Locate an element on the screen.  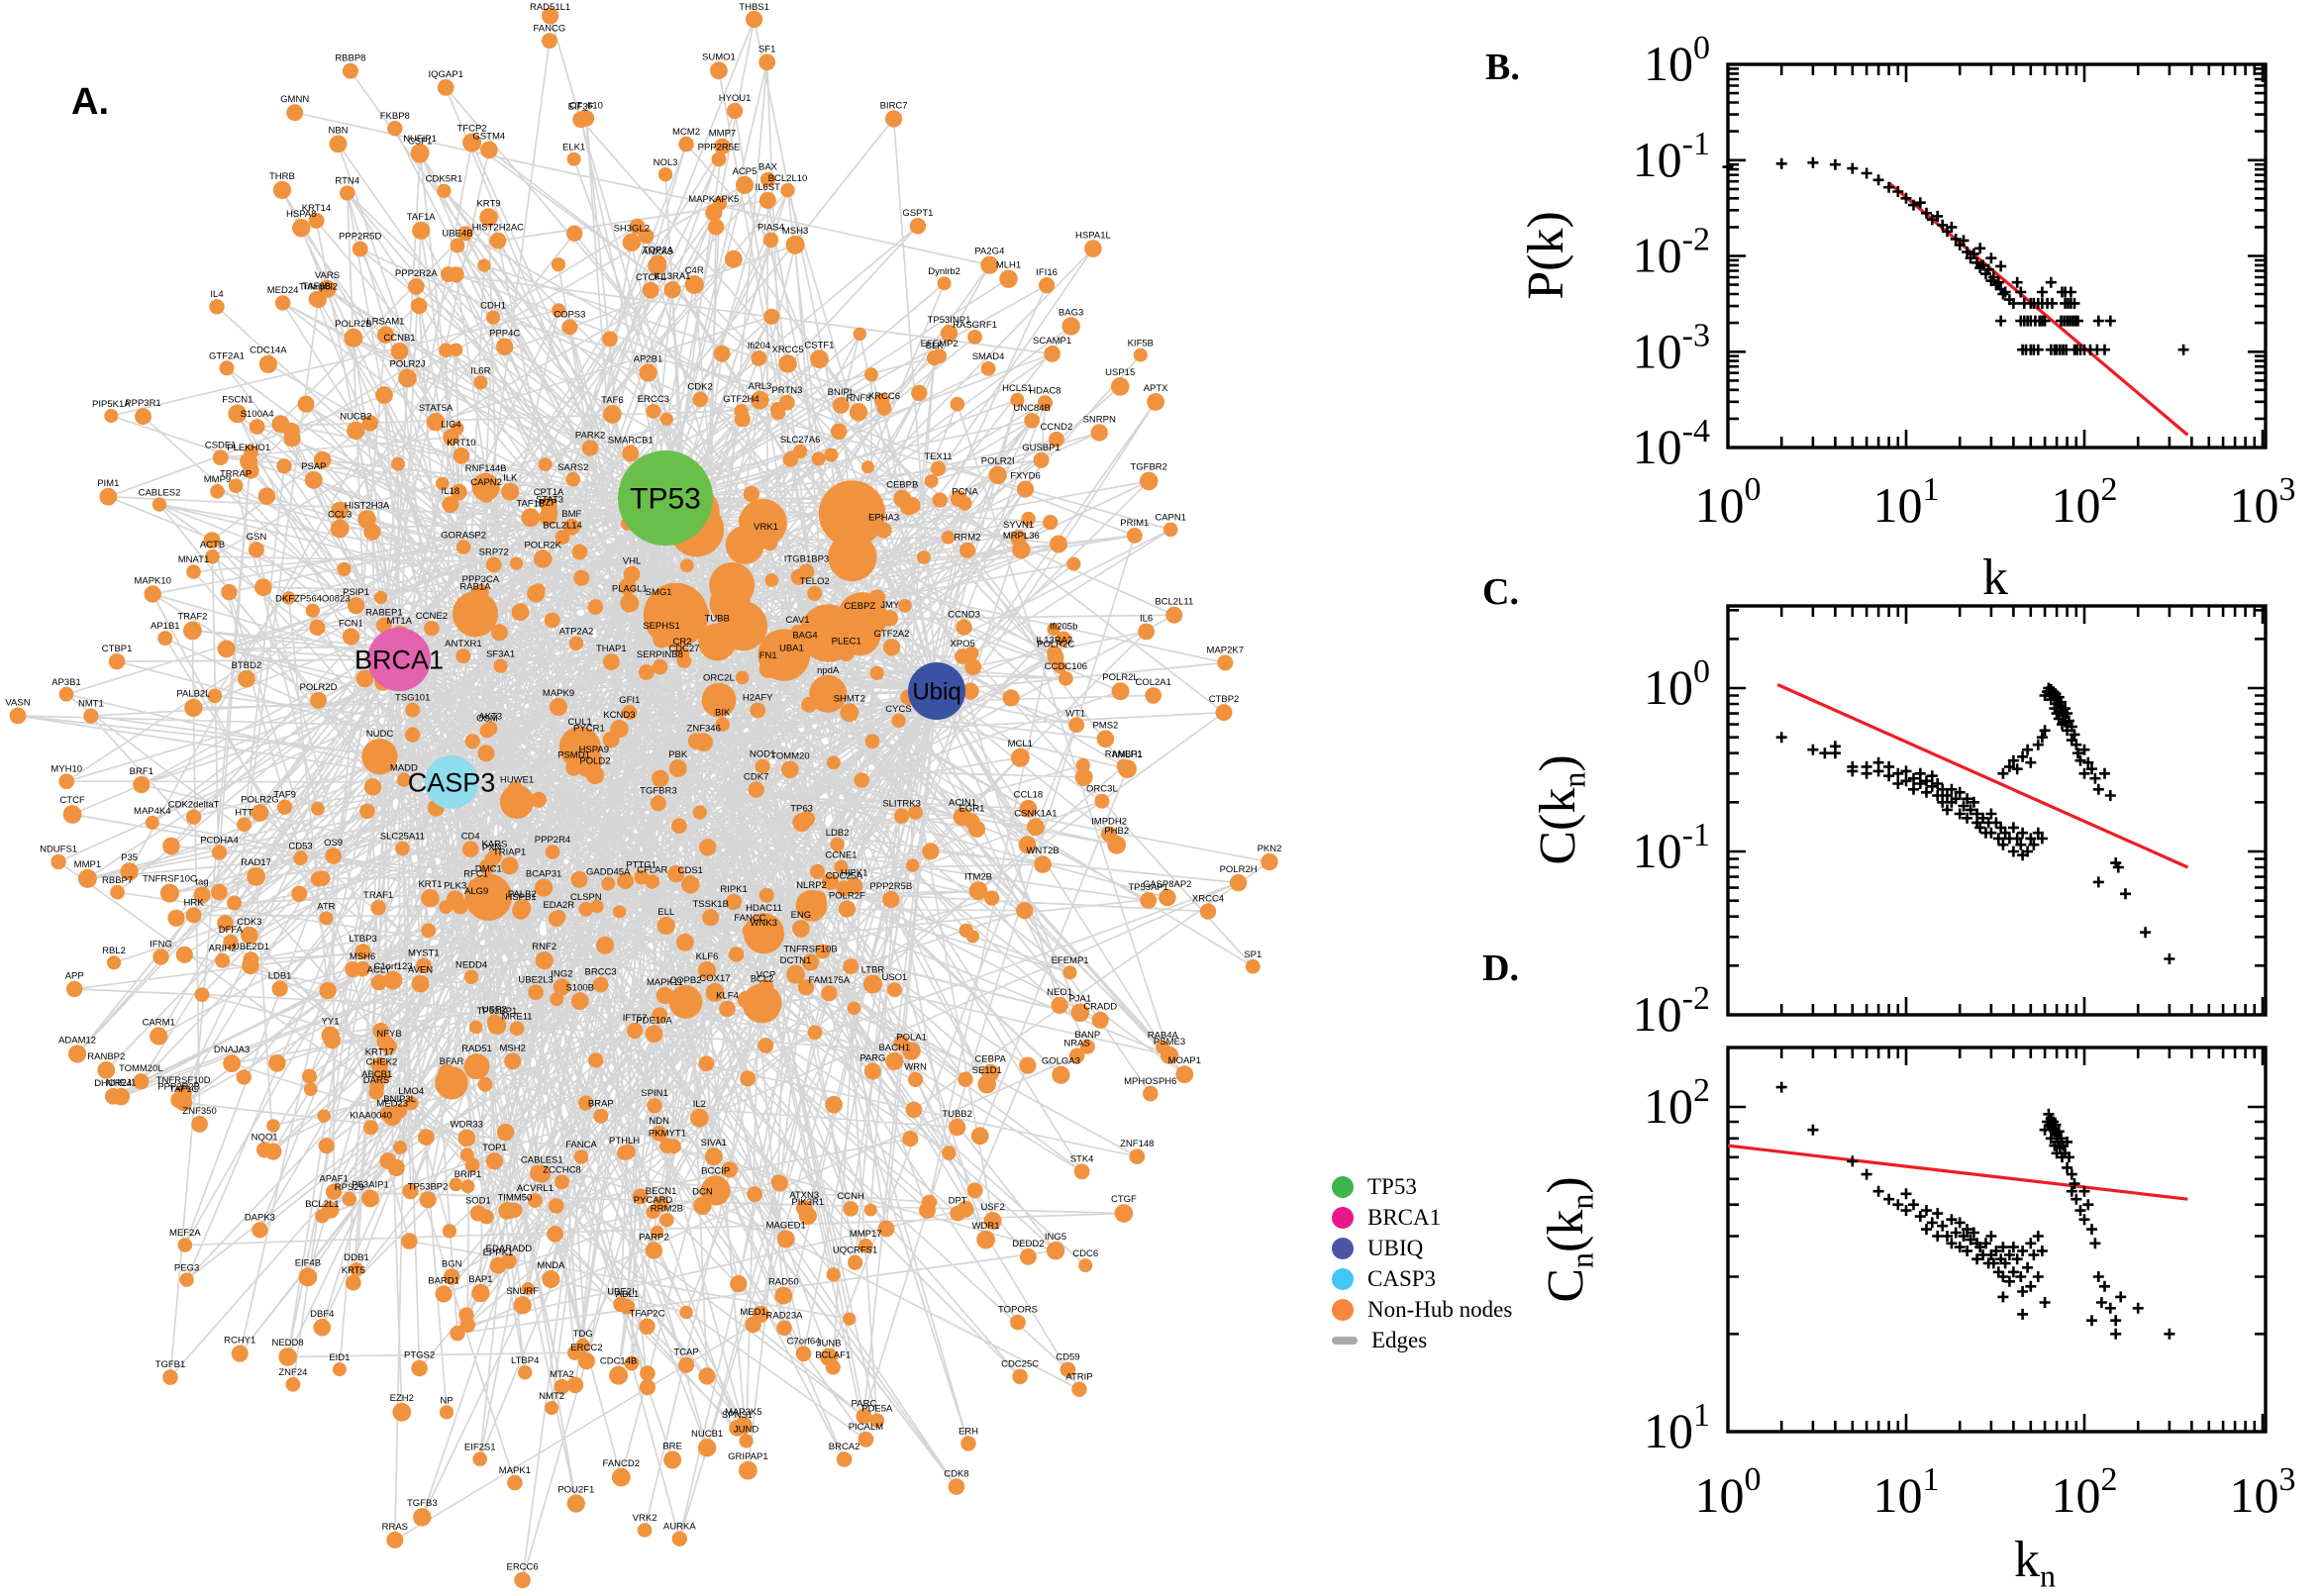
network-node-label: POLR2I is located at coordinates (998, 461).